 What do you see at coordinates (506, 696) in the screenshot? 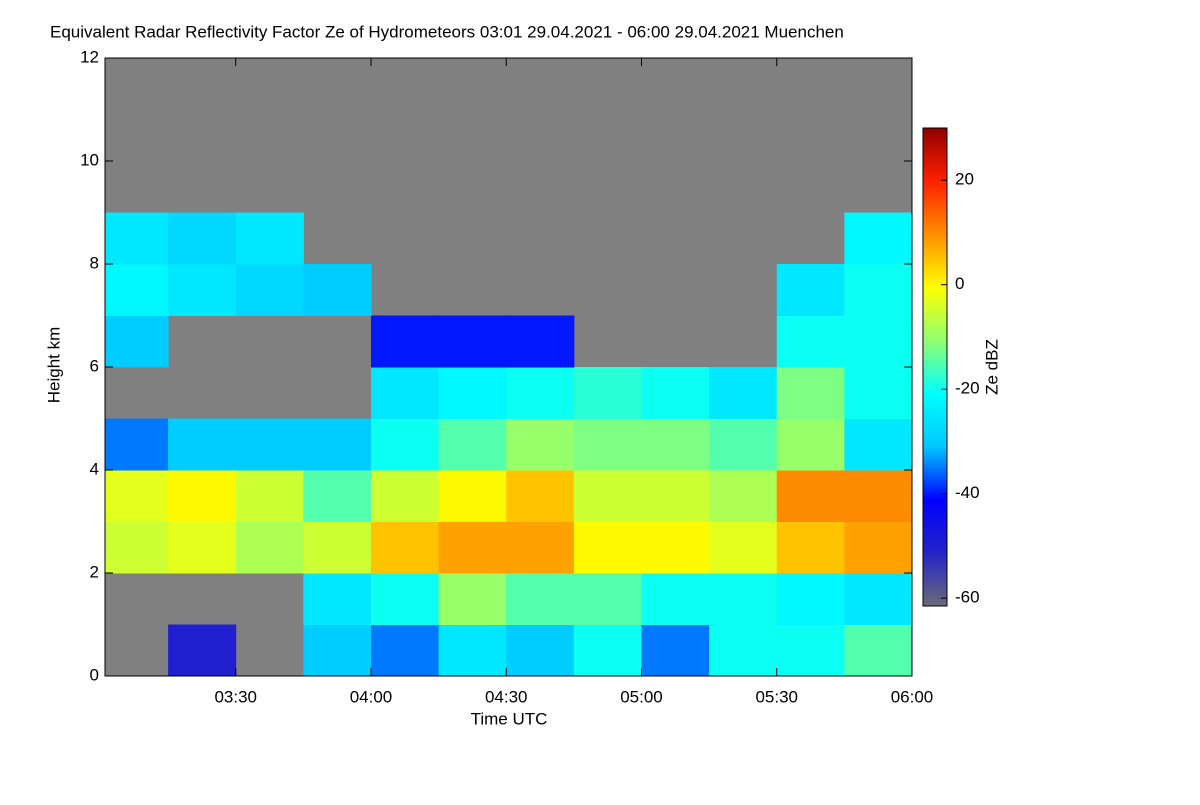
I see `x-tick-label: 04:30` at bounding box center [506, 696].